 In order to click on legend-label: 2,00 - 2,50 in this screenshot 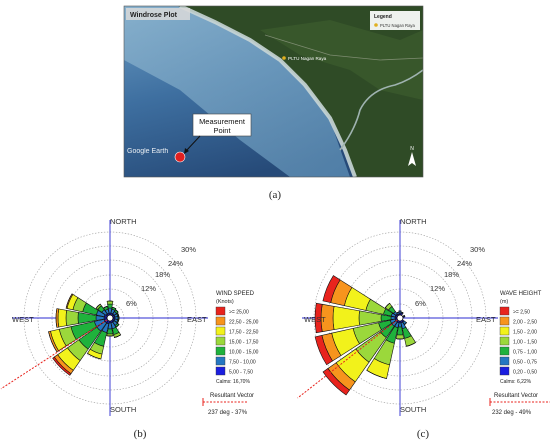, I will do `click(525, 323)`.